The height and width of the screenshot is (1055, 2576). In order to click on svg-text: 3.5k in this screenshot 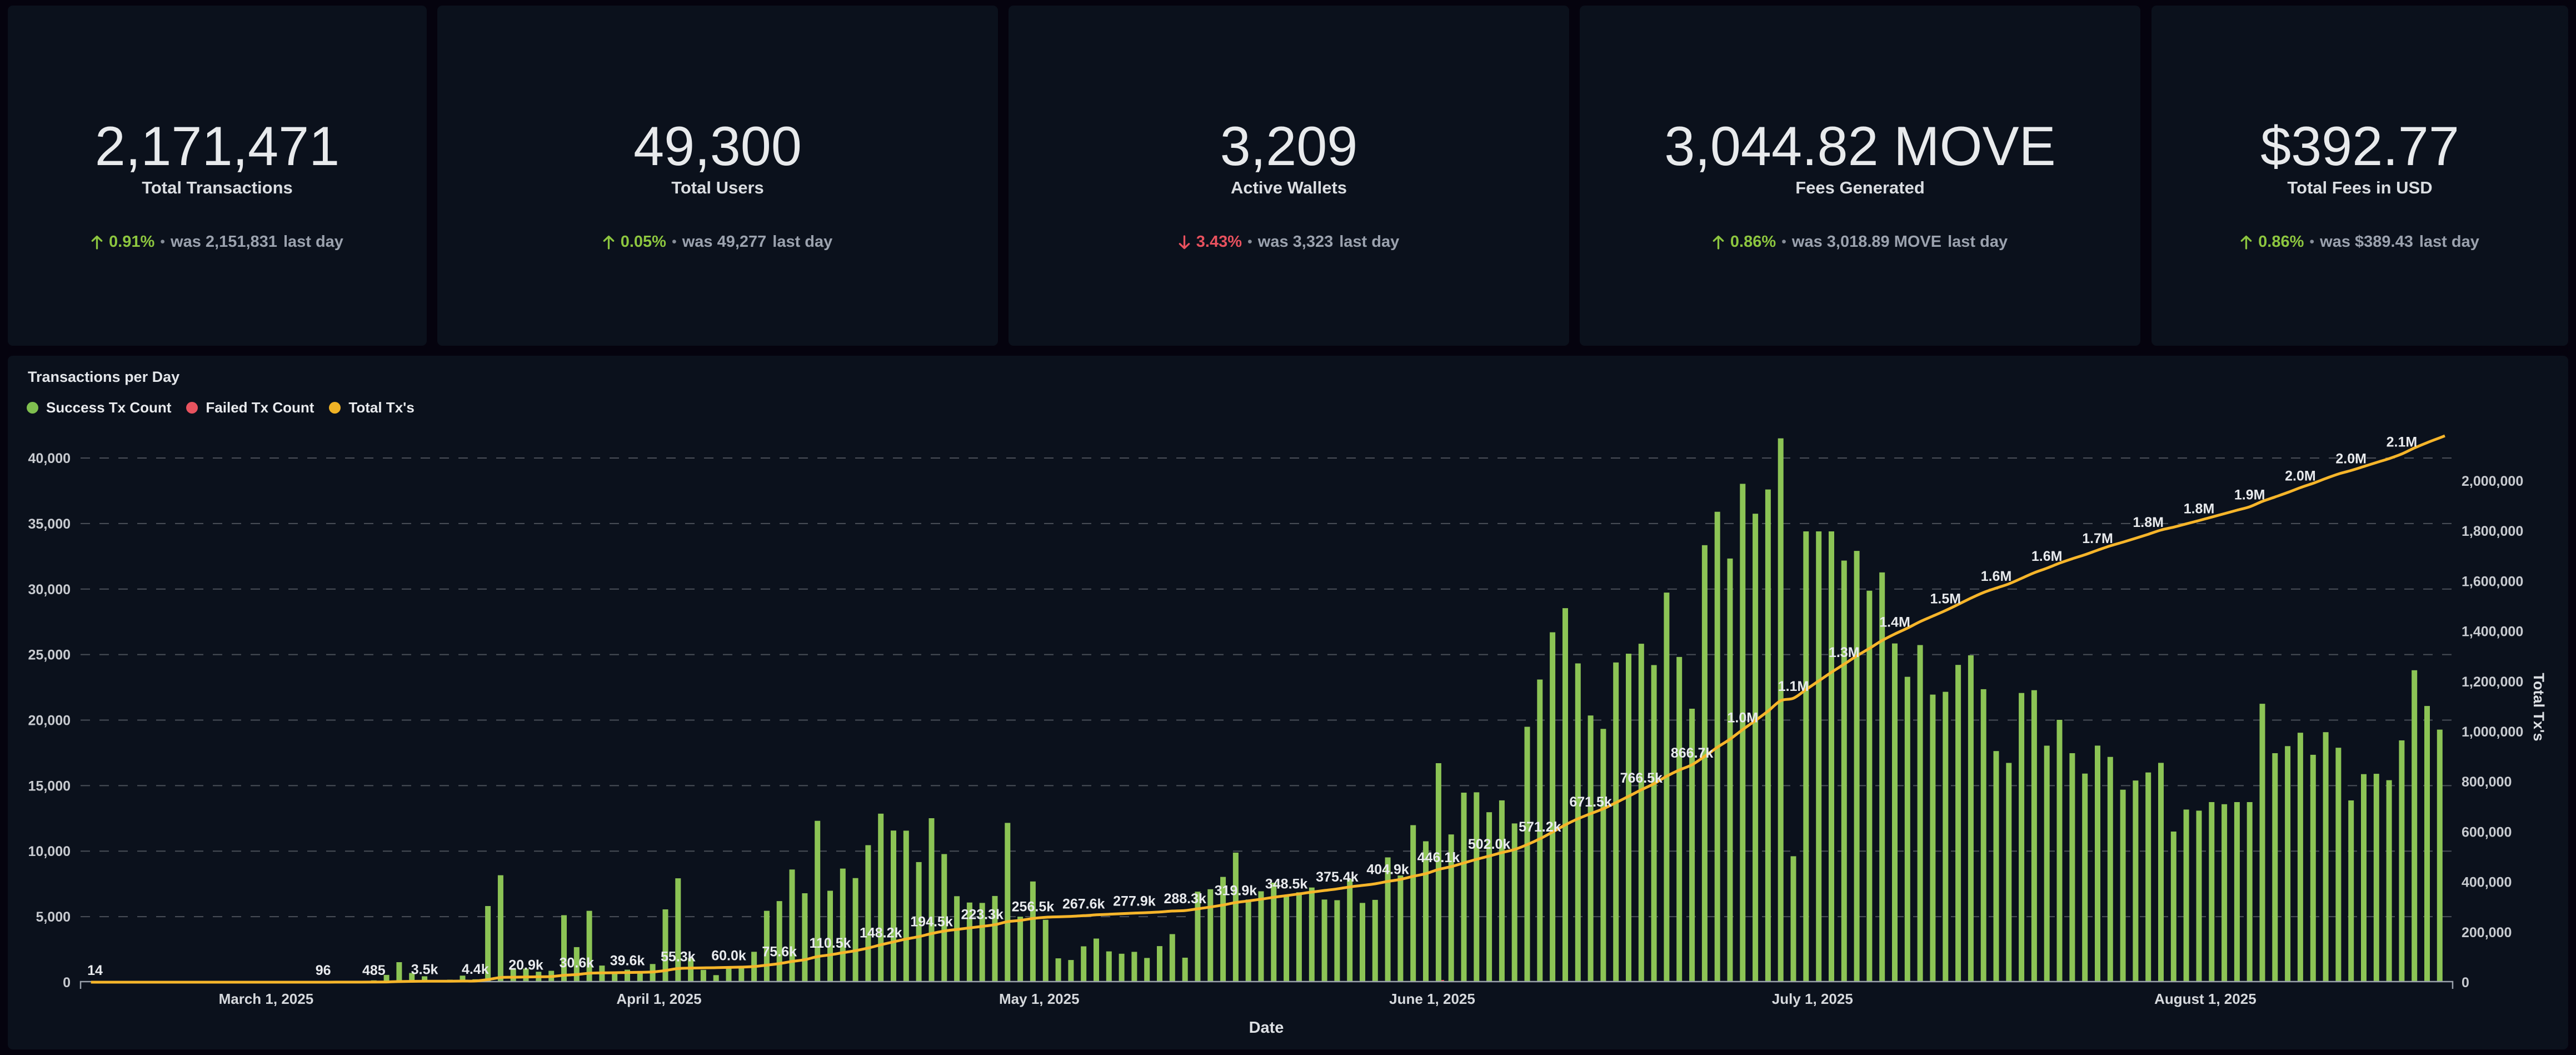, I will do `click(425, 969)`.